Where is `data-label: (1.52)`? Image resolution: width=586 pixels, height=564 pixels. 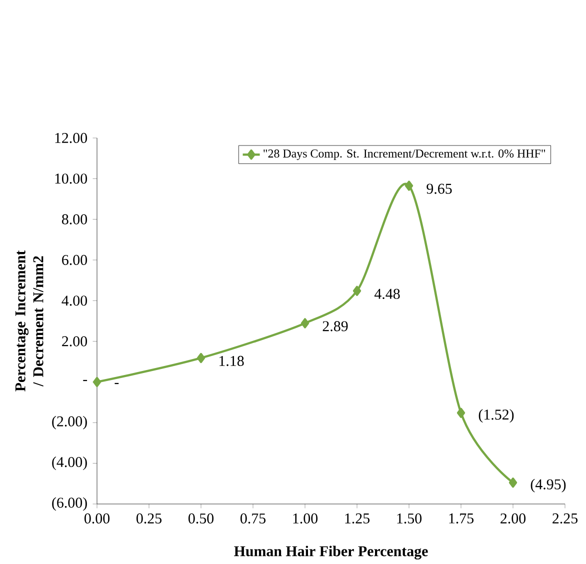 data-label: (1.52) is located at coordinates (496, 415).